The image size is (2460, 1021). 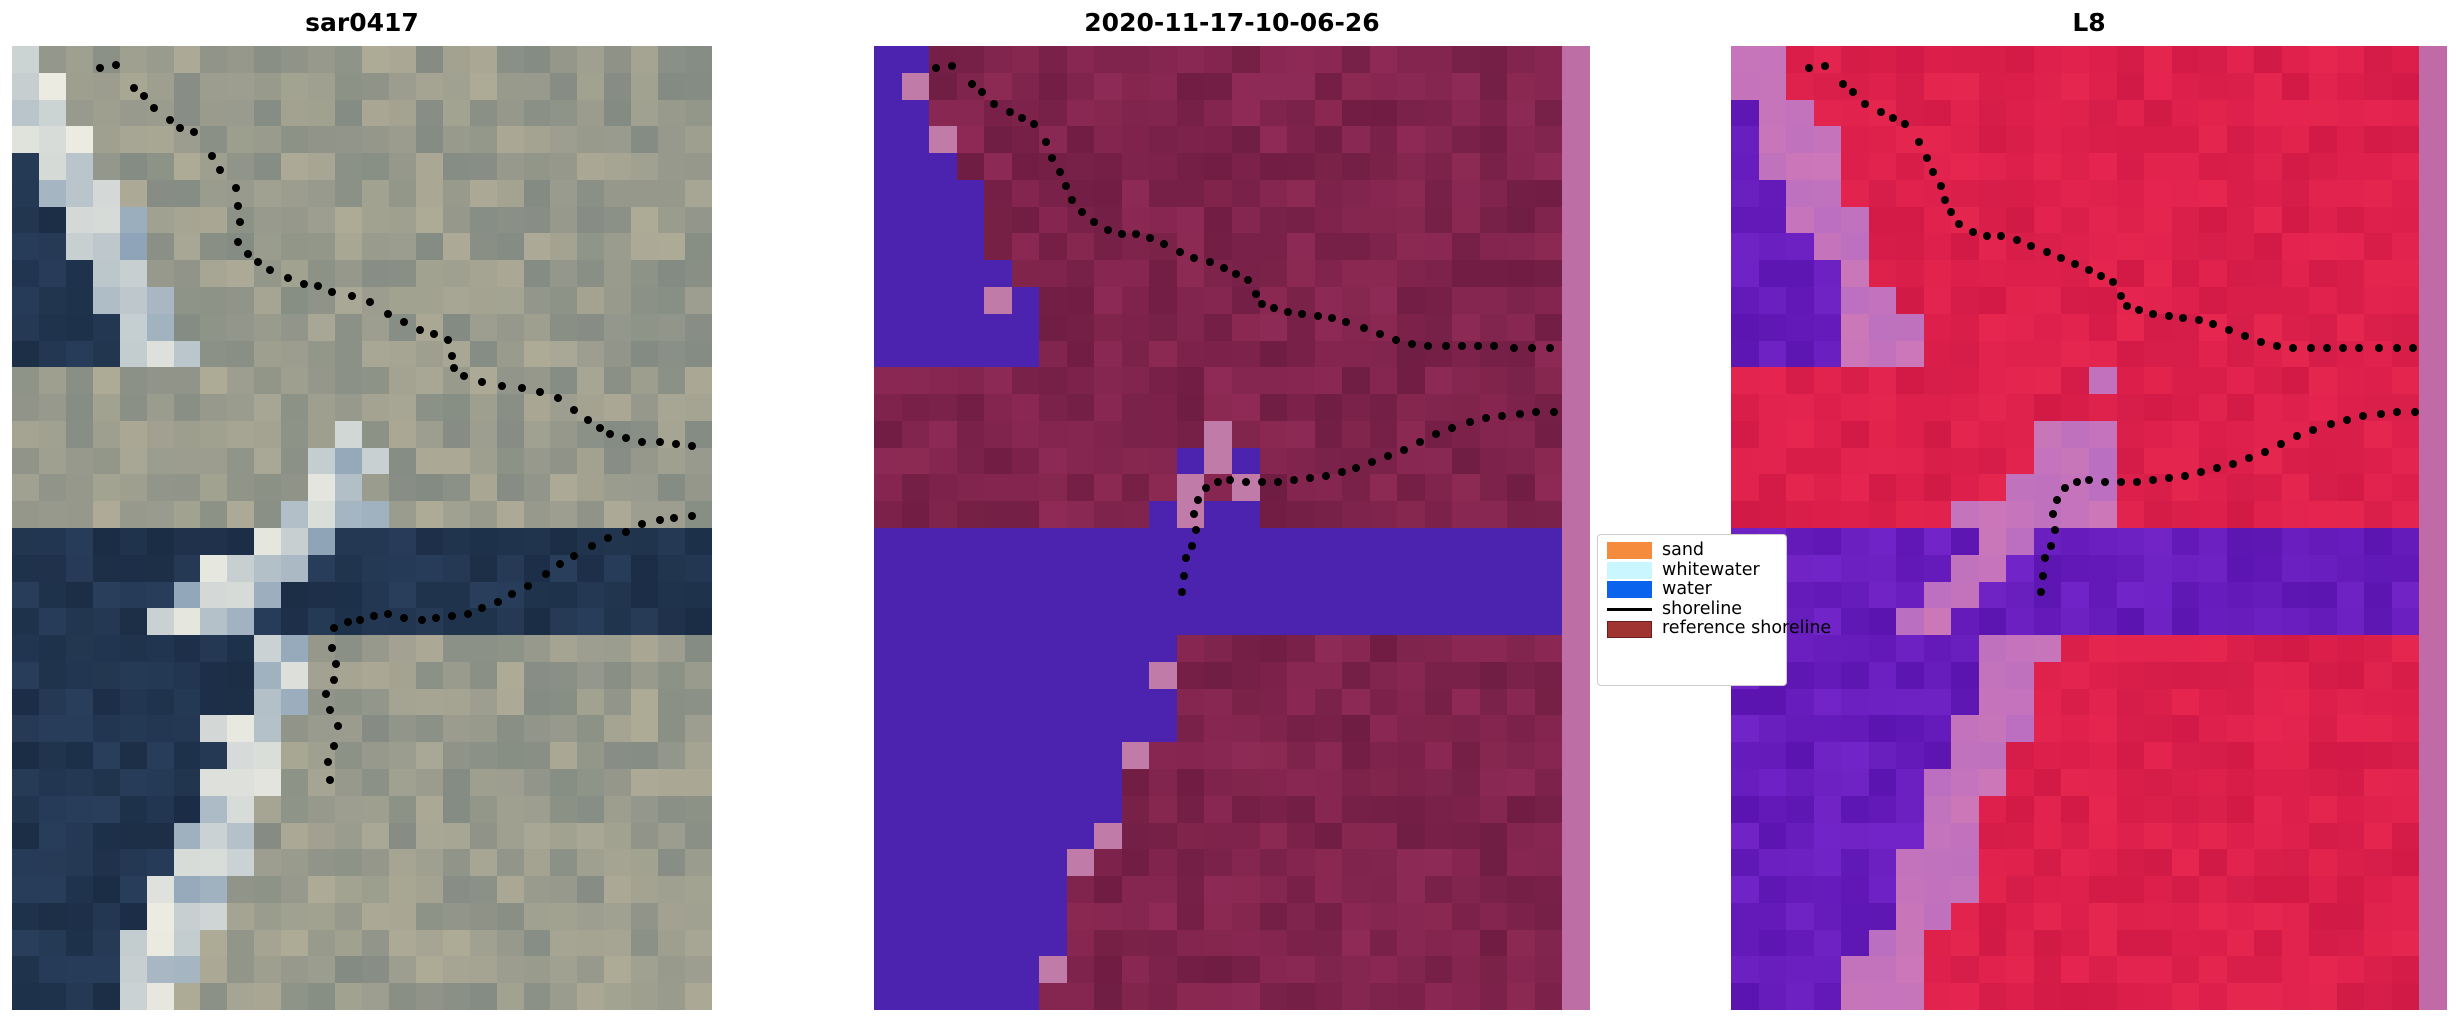 What do you see at coordinates (1702, 608) in the screenshot?
I see `legend-label-shoreline: shoreline` at bounding box center [1702, 608].